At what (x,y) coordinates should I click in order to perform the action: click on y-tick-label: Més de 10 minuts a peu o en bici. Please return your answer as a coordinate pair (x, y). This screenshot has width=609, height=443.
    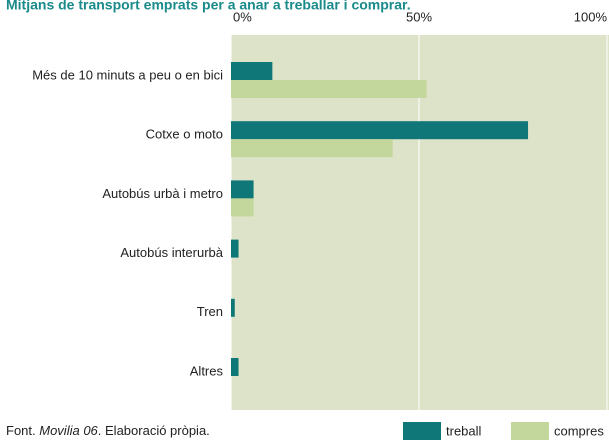
    Looking at the image, I should click on (127, 74).